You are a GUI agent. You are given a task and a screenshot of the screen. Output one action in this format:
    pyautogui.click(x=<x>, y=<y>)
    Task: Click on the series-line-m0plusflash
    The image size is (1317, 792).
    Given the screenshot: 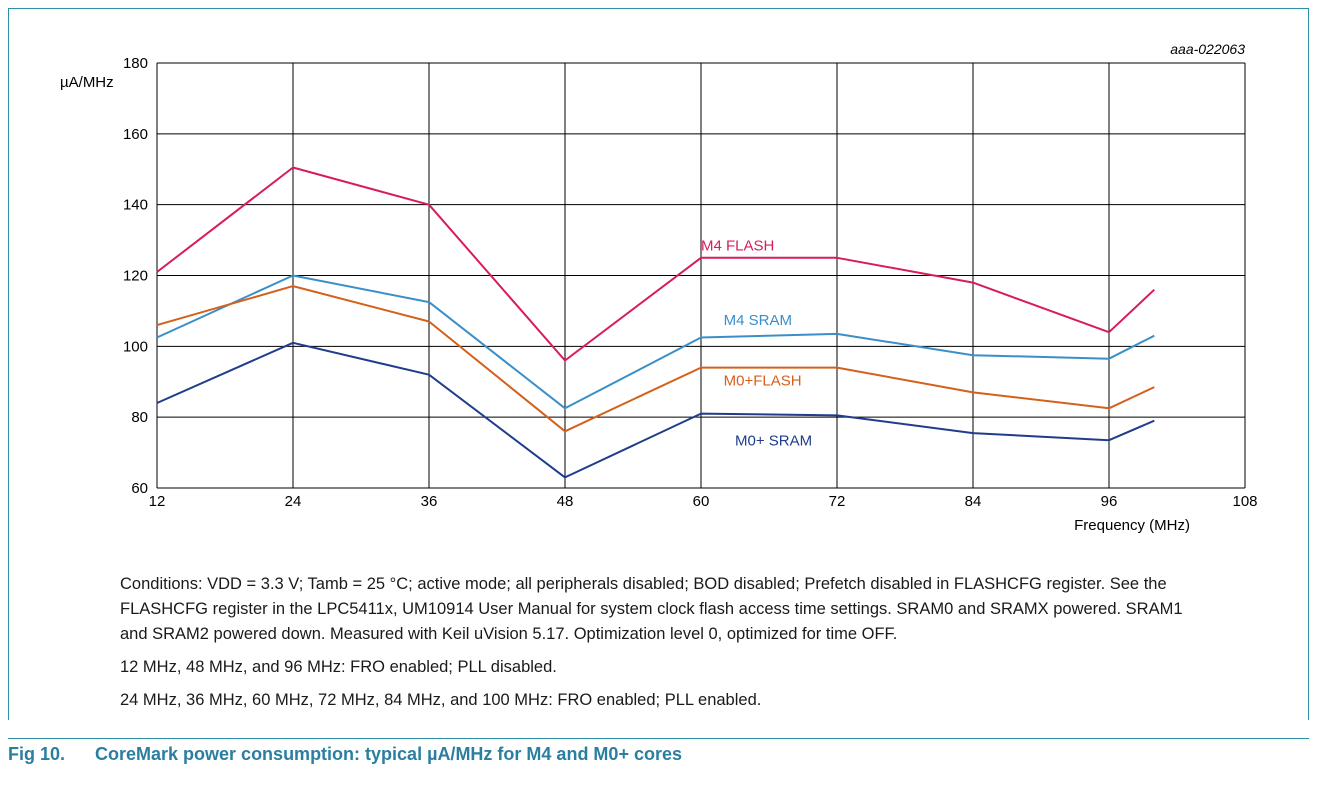 What is the action you would take?
    pyautogui.click(x=655, y=359)
    